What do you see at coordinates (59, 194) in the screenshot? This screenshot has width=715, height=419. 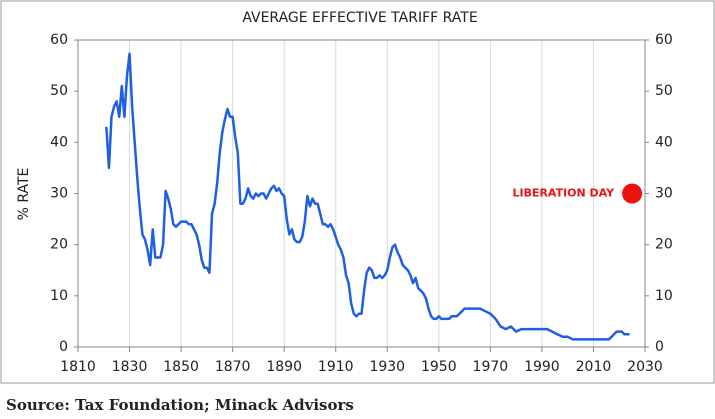 I see `y-tick-label: 30` at bounding box center [59, 194].